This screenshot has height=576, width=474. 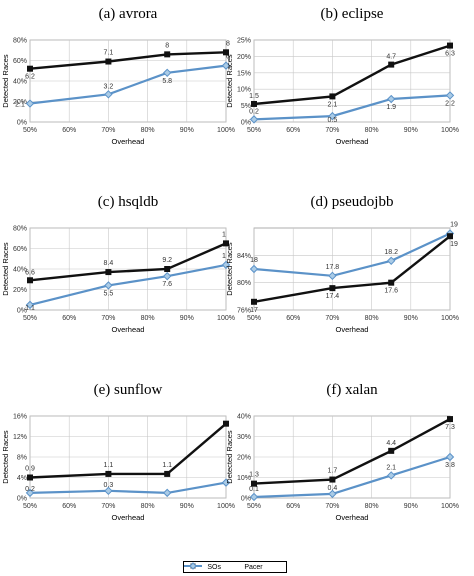 What do you see at coordinates (246, 106) in the screenshot?
I see `chart-2-ytick-label: 5%` at bounding box center [246, 106].